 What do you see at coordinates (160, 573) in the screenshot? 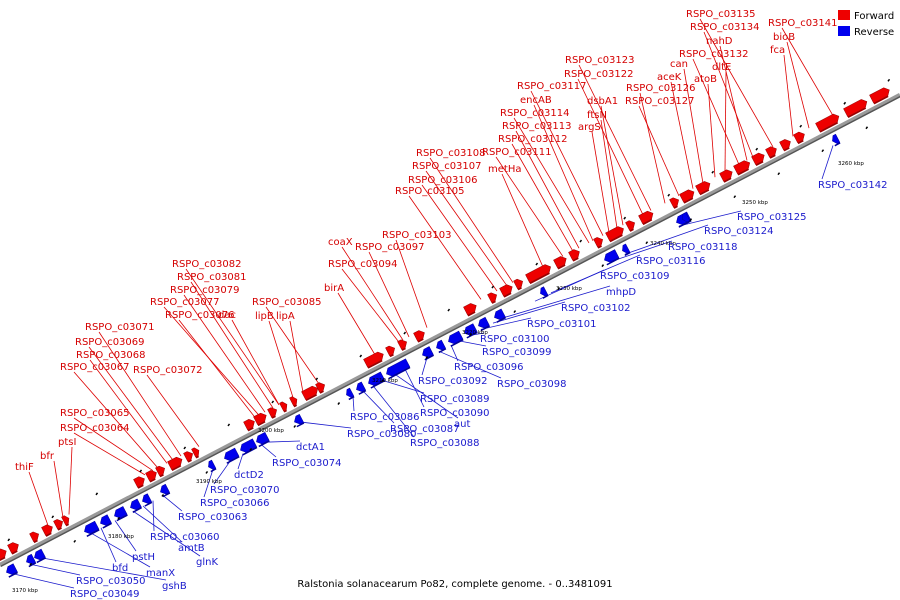
I see `reverse-gene-label: manX` at bounding box center [160, 573].